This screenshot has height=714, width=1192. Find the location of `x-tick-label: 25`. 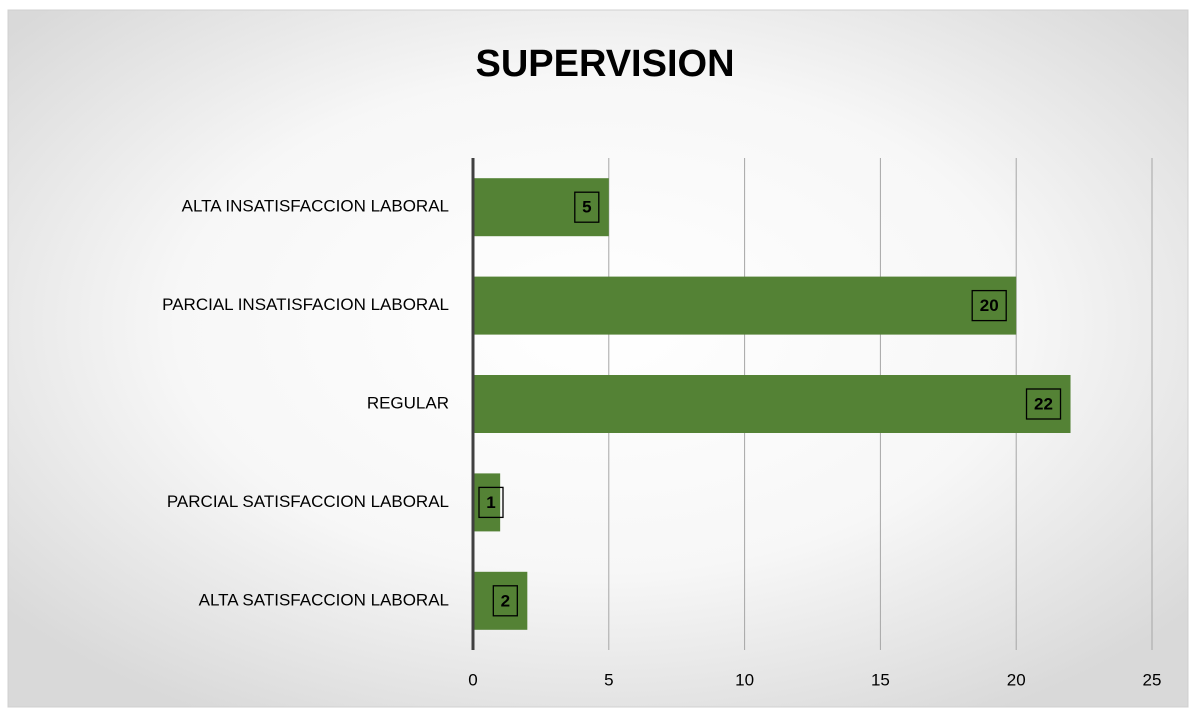

x-tick-label: 25 is located at coordinates (1152, 679).